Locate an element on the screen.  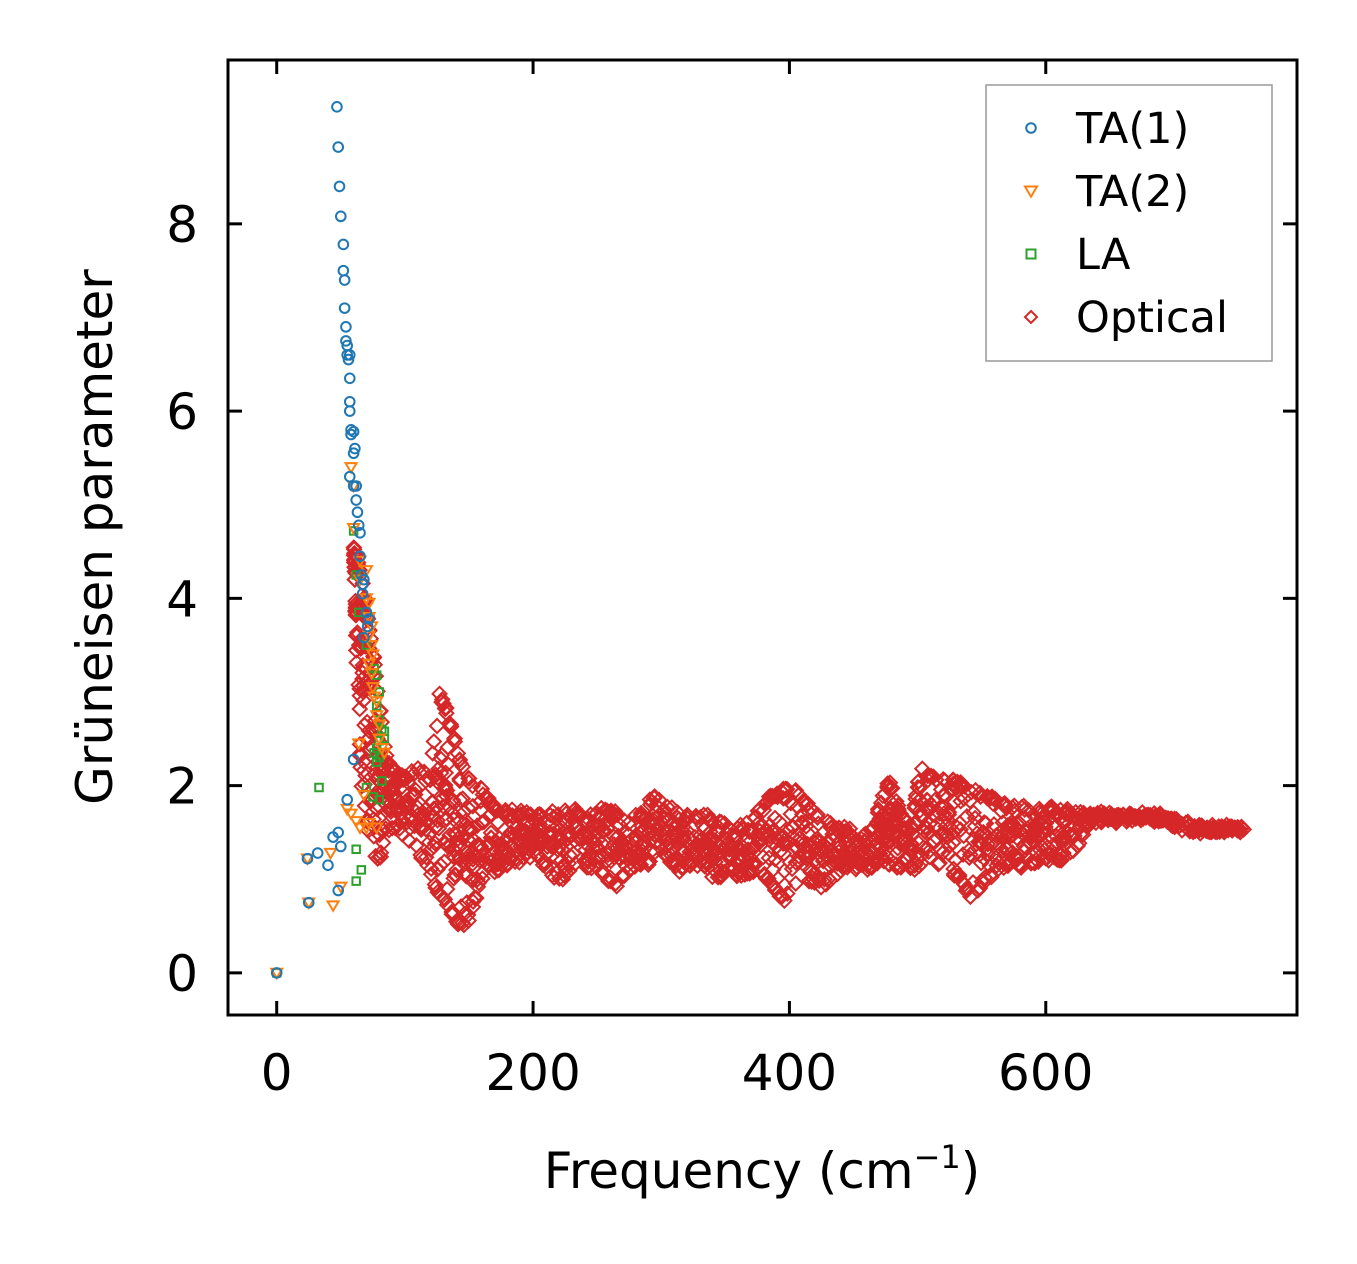
legend-marker-optical is located at coordinates (1031, 317).